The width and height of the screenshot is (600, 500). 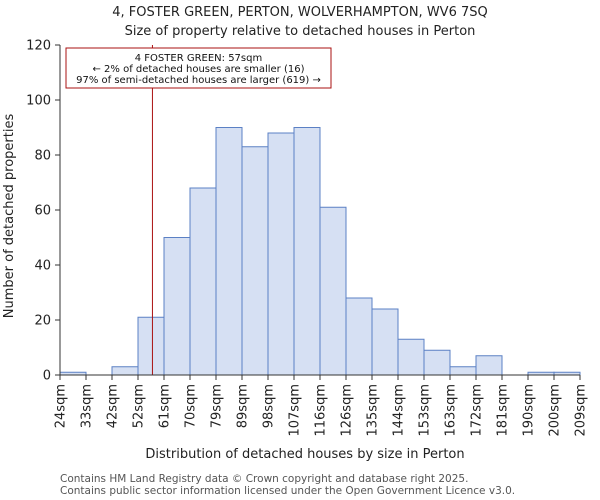 I want to click on y-axis-label: Number of detached properties, so click(x=9, y=216).